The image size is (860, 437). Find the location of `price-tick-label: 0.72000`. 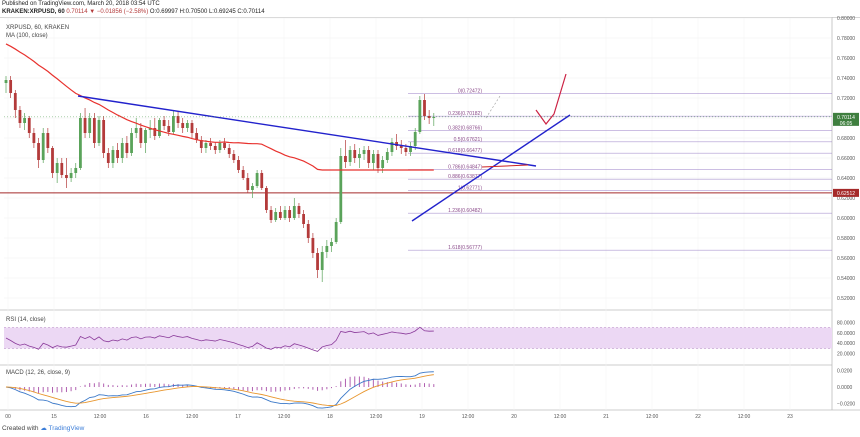

price-tick-label: 0.72000 is located at coordinates (846, 99).